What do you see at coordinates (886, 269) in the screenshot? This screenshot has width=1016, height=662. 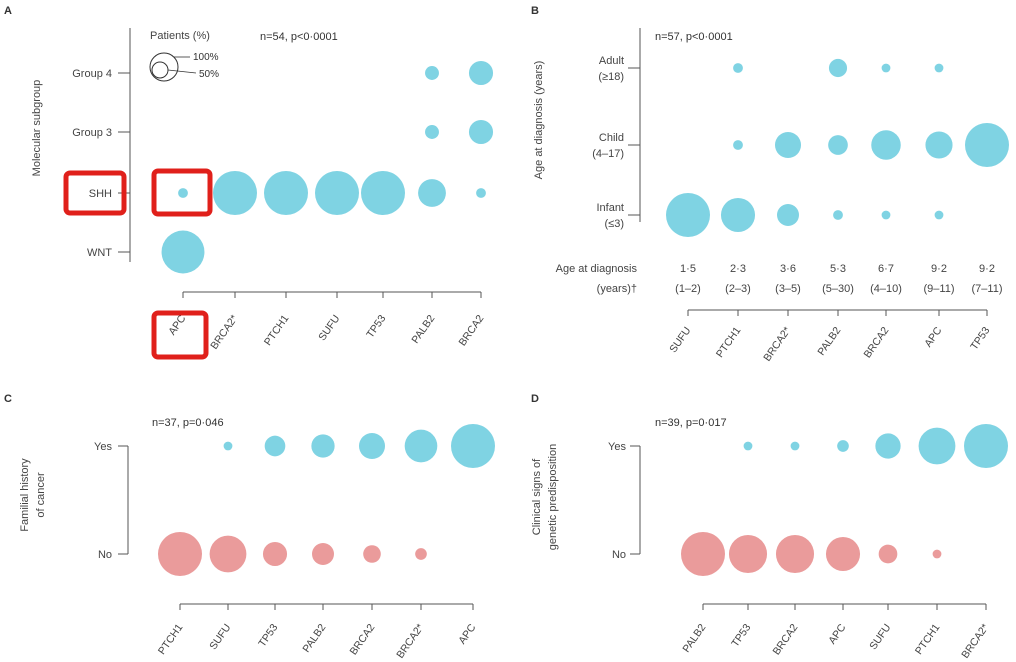 I see `median-age-value: 6·7` at bounding box center [886, 269].